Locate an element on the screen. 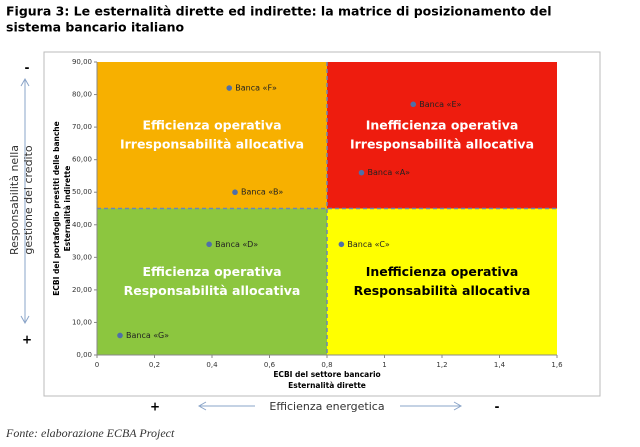  x-tick-label: 1 is located at coordinates (384, 365).